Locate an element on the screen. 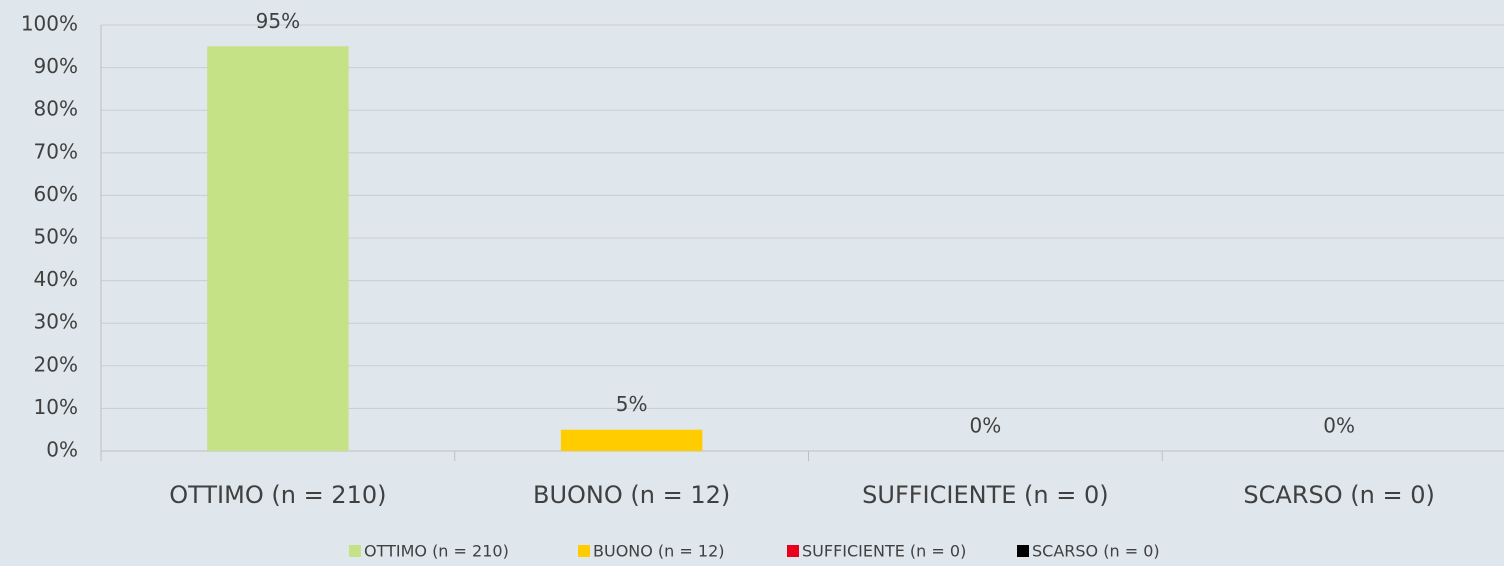 The width and height of the screenshot is (1504, 566). y-tick-label: 20% is located at coordinates (56, 364).